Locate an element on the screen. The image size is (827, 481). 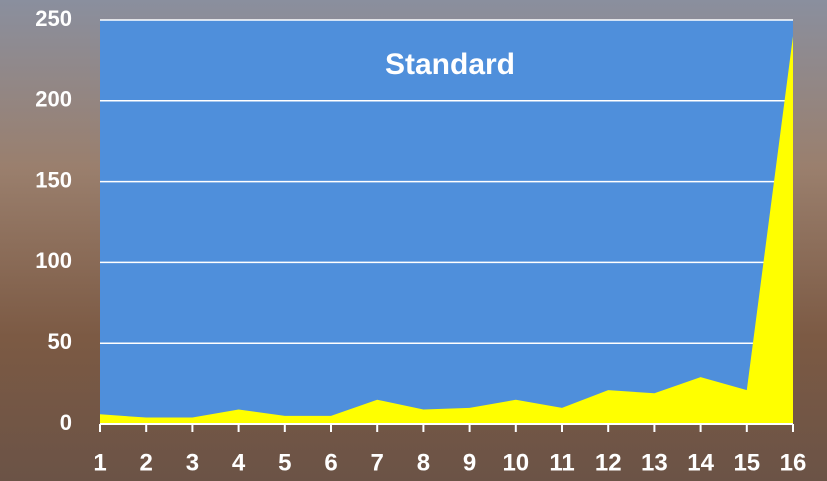
x-tick-label: 3 is located at coordinates (192, 462).